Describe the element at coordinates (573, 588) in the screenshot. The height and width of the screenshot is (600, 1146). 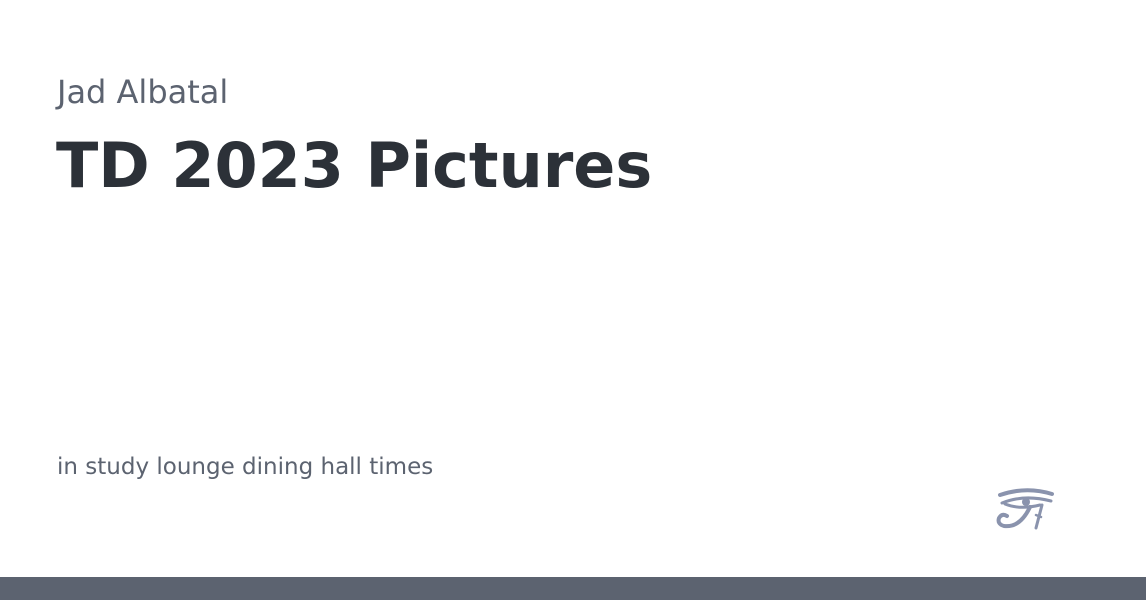
I see `bottom-bar` at that location.